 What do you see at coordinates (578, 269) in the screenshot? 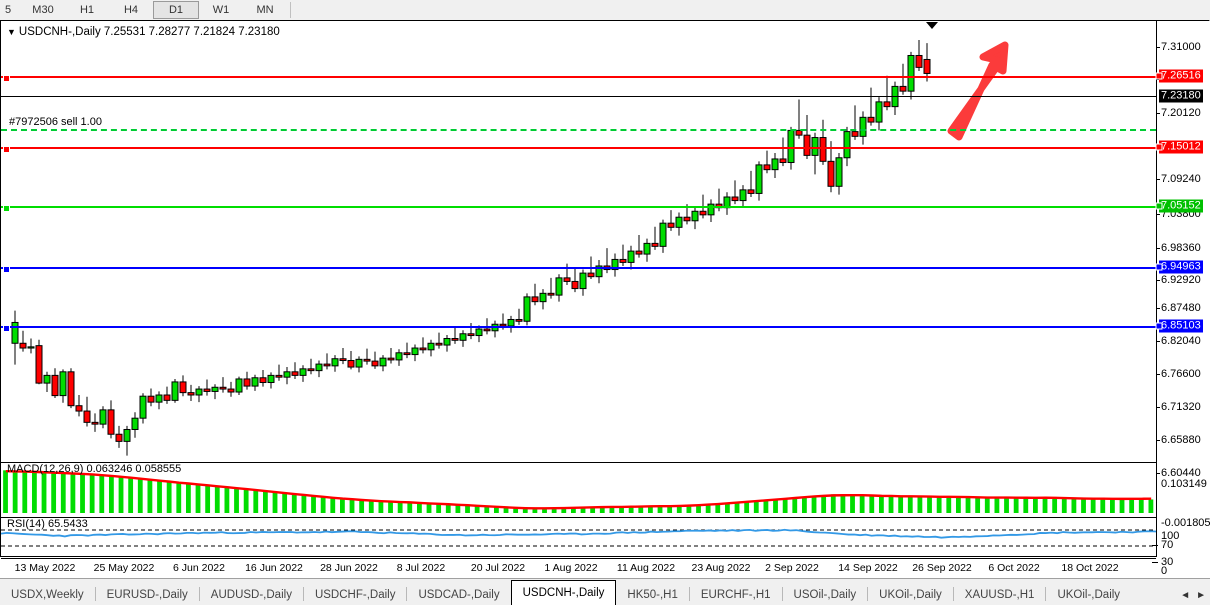
I see `level-6.94963` at bounding box center [578, 269].